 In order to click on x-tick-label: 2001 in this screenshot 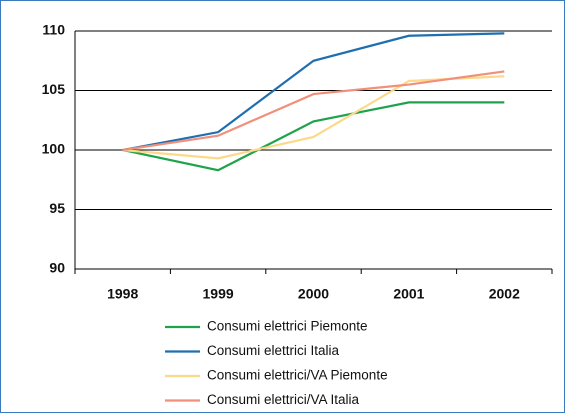, I will do `click(408, 294)`.